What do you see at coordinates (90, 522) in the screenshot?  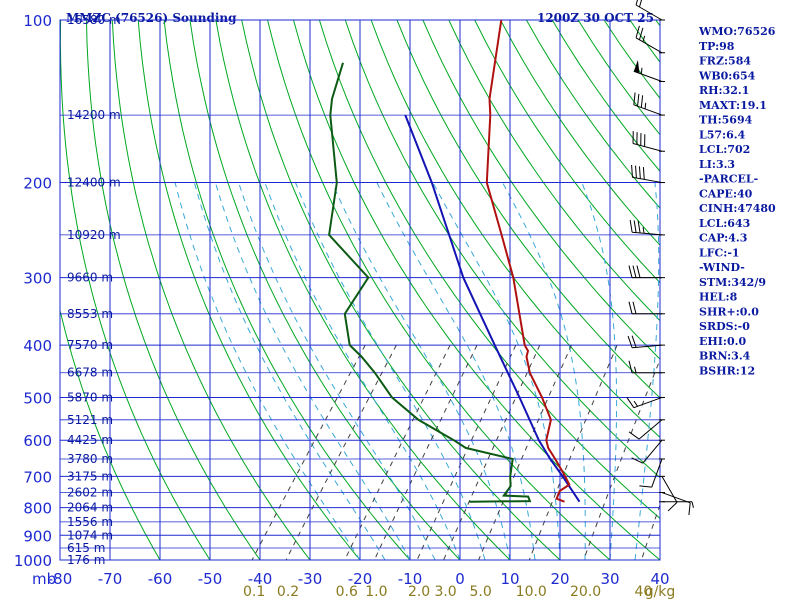 I see `height-label: 1556 m` at bounding box center [90, 522].